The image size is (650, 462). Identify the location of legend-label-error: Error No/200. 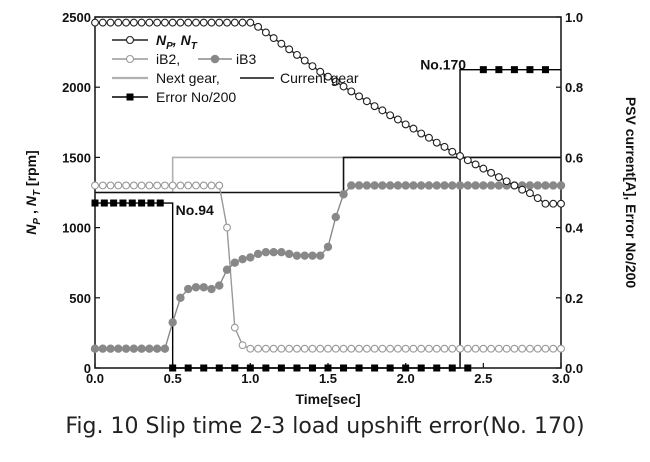
(196, 97).